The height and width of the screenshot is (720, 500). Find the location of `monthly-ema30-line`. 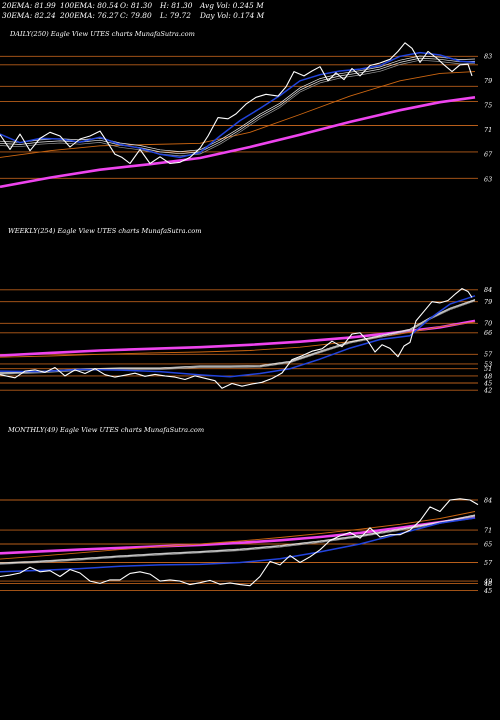

monthly-ema30-line is located at coordinates (238, 539).